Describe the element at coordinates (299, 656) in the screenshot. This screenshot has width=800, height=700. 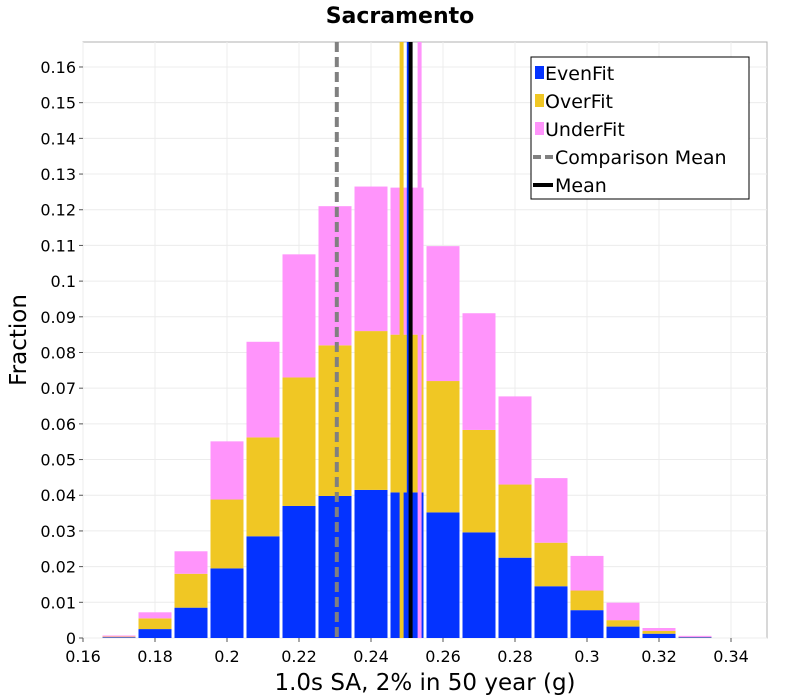
I see `x-tick-label: 0.22` at that location.